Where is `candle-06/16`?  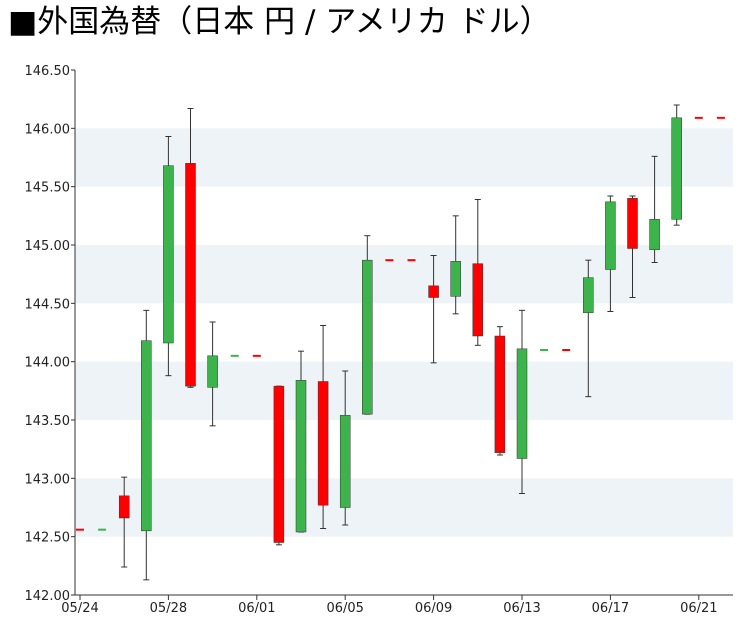
candle-06/16 is located at coordinates (588, 328).